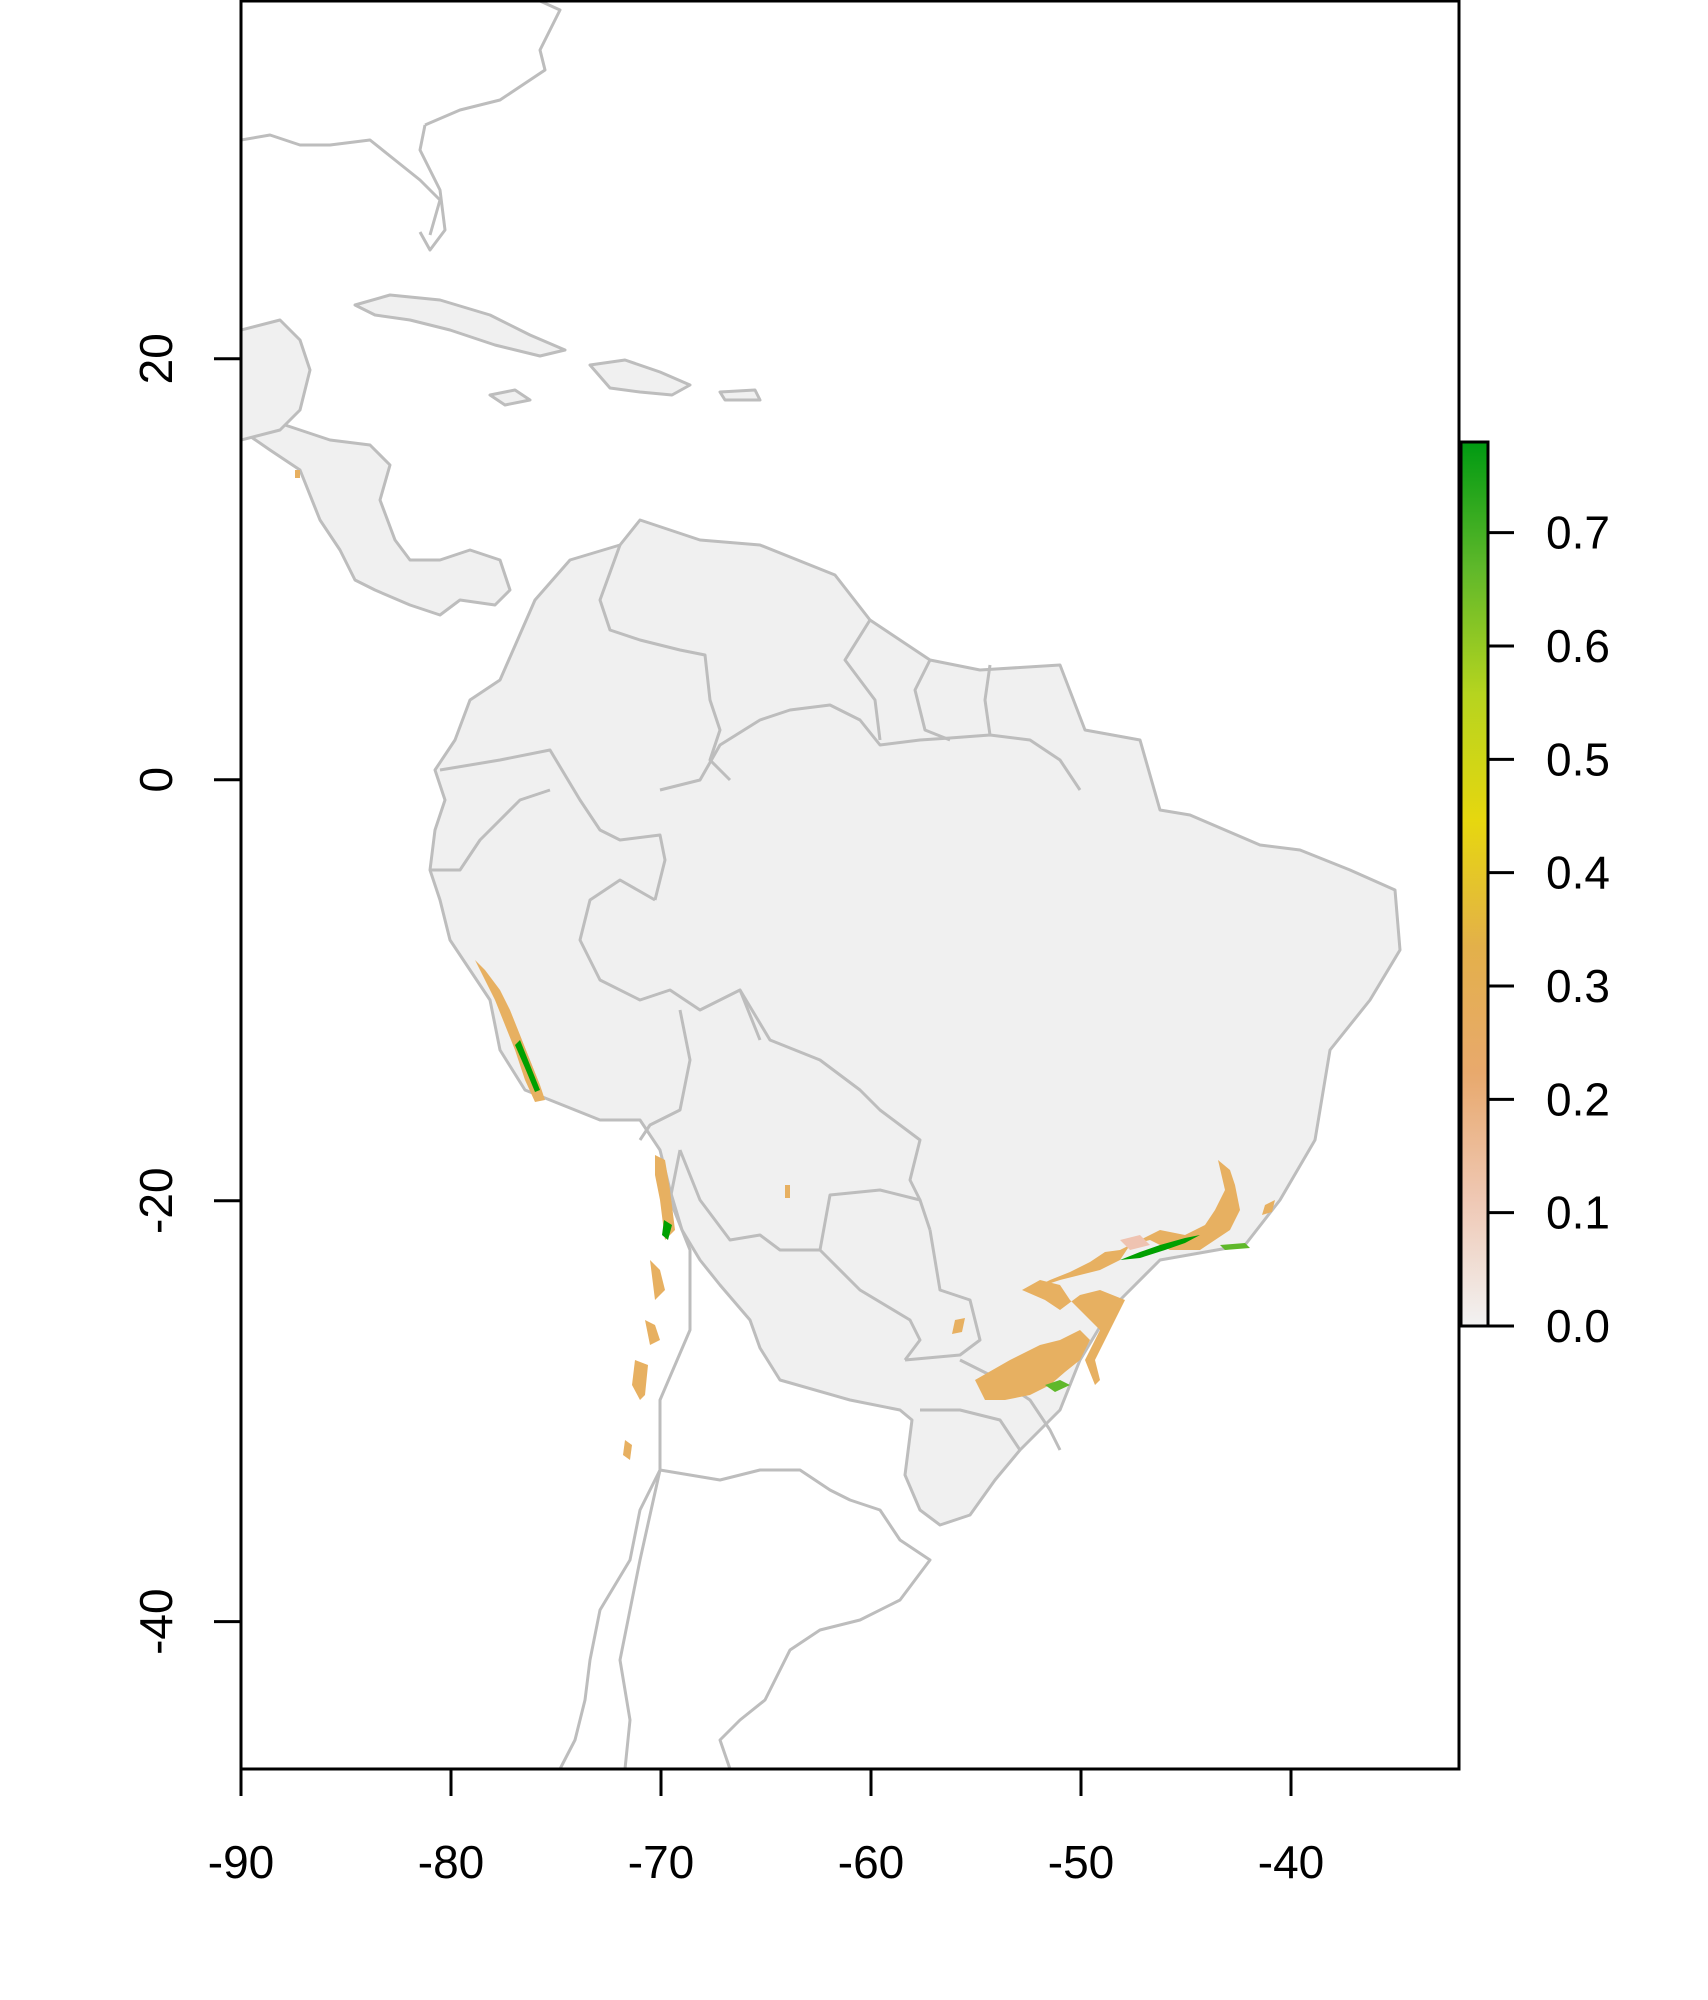 The height and width of the screenshot is (2000, 1708). Describe the element at coordinates (766, 1827) in the screenshot. I see `x-axis: -90 -80 -70 -60 -50 -40` at that location.